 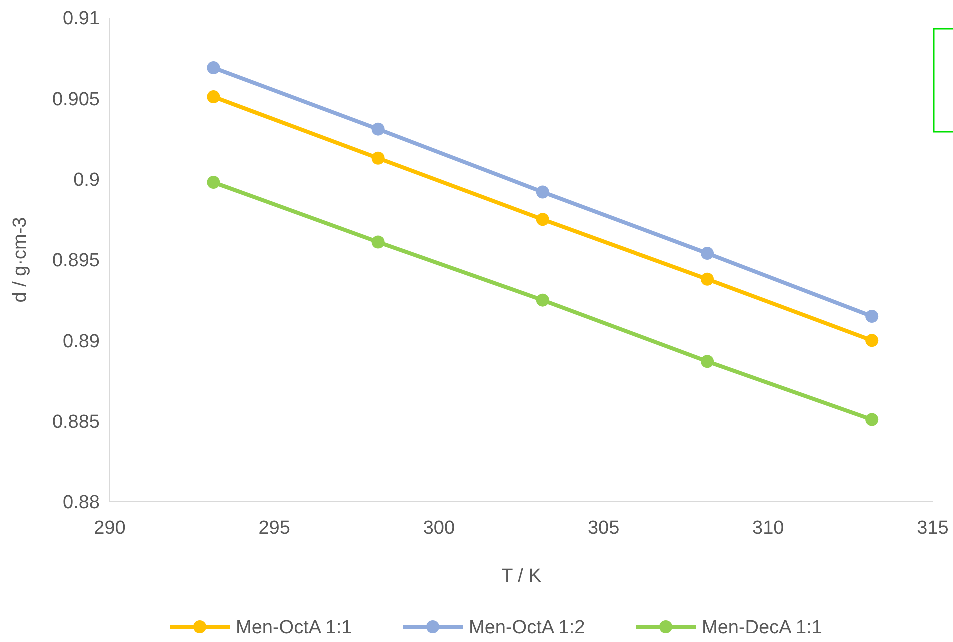 What do you see at coordinates (522, 576) in the screenshot?
I see `x-axis-title: T / K` at bounding box center [522, 576].